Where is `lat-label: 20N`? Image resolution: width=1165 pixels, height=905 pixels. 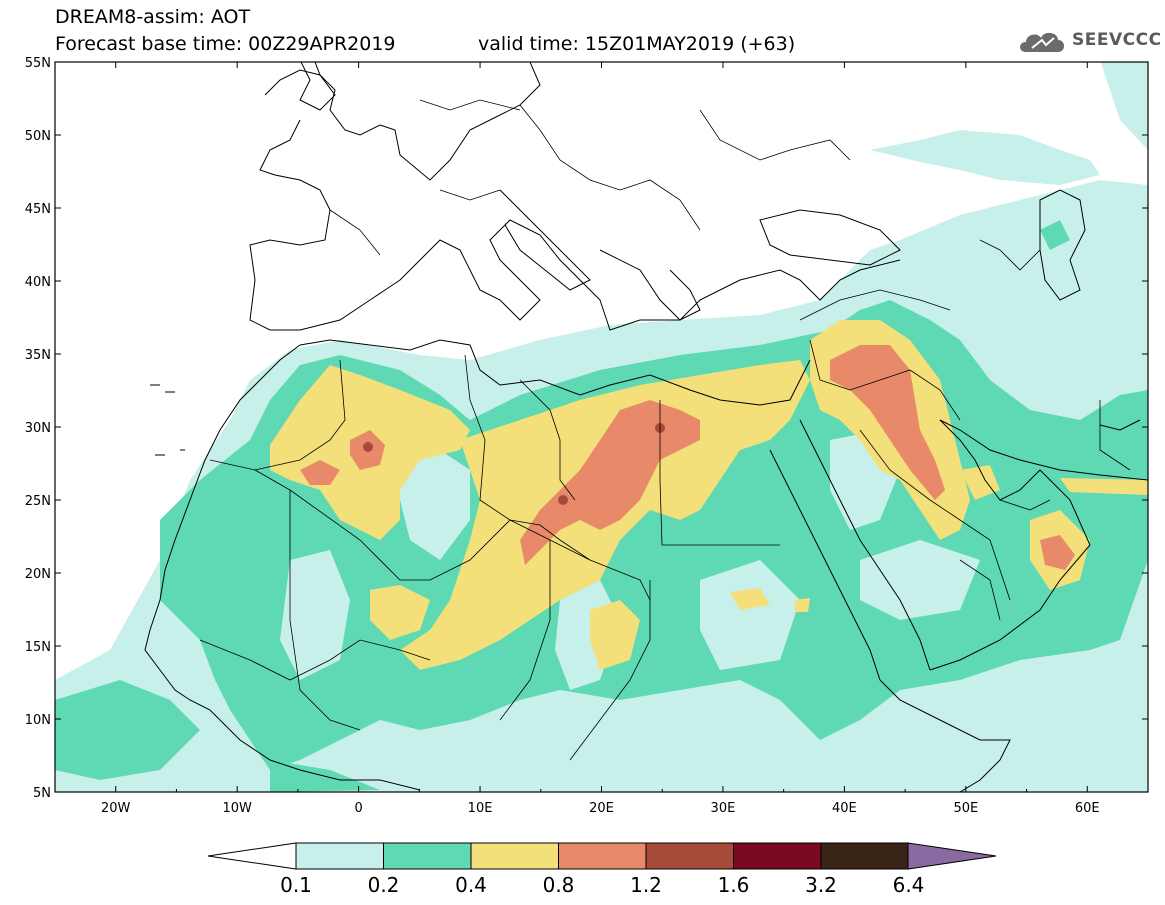 lat-label: 20N is located at coordinates (38, 574).